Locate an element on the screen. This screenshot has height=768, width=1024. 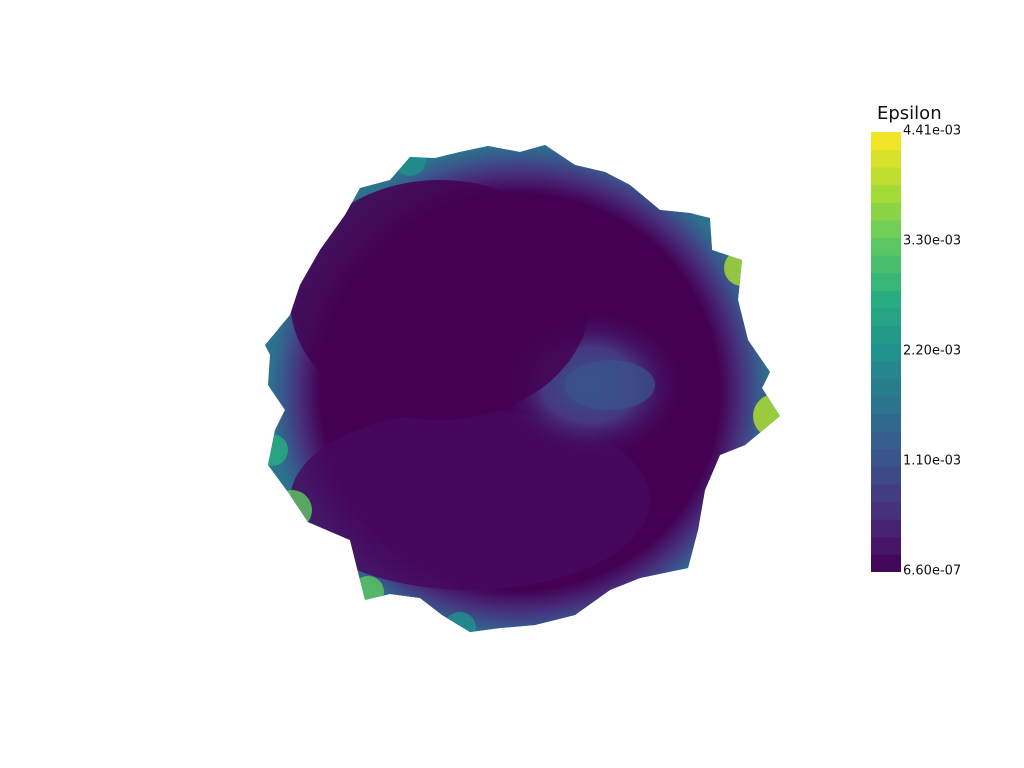
boundary-hotspot-far-left is located at coordinates (276, 450).